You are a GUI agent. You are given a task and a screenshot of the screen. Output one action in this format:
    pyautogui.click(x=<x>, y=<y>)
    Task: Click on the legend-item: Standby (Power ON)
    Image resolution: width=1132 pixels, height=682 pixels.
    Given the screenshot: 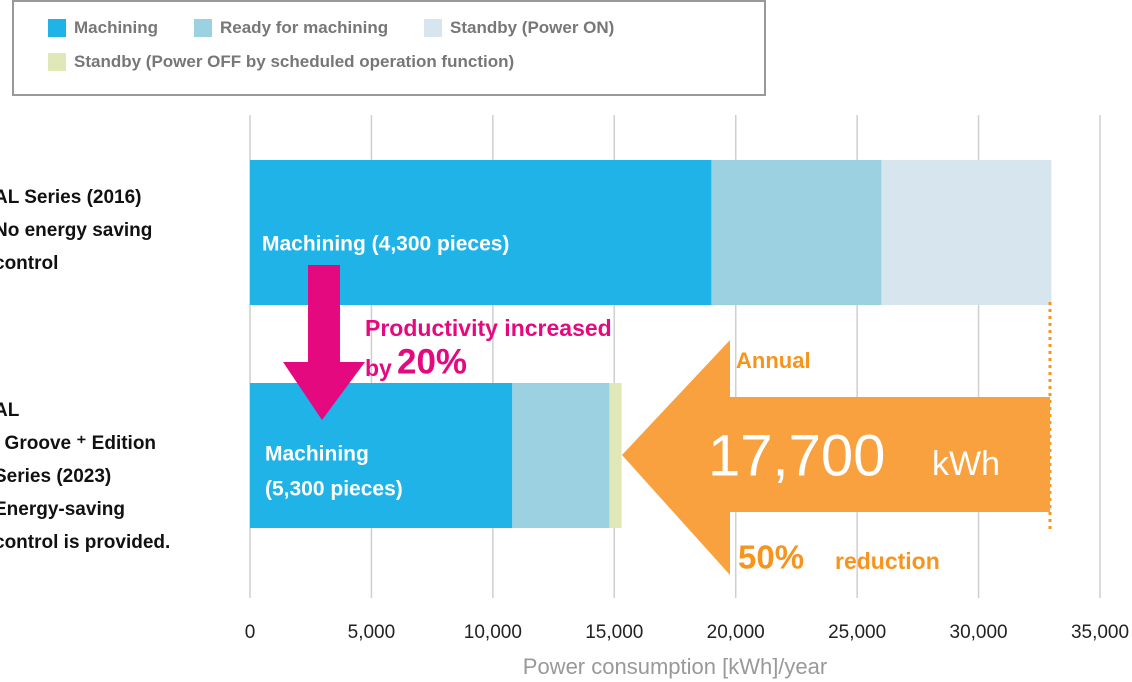 What is the action you would take?
    pyautogui.click(x=519, y=28)
    